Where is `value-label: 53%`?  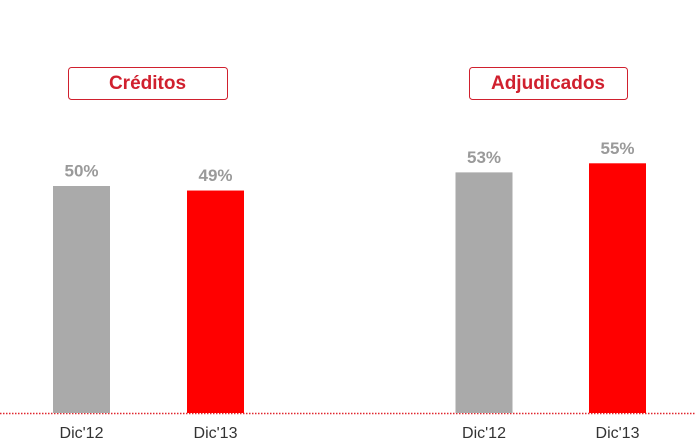
value-label: 53% is located at coordinates (484, 157).